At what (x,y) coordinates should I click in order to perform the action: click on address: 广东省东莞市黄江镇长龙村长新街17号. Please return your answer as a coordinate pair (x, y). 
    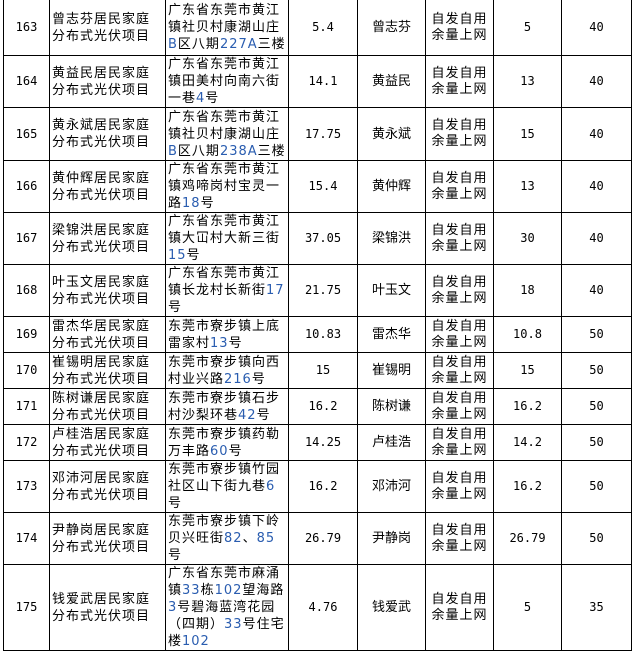
    Looking at the image, I should click on (227, 290).